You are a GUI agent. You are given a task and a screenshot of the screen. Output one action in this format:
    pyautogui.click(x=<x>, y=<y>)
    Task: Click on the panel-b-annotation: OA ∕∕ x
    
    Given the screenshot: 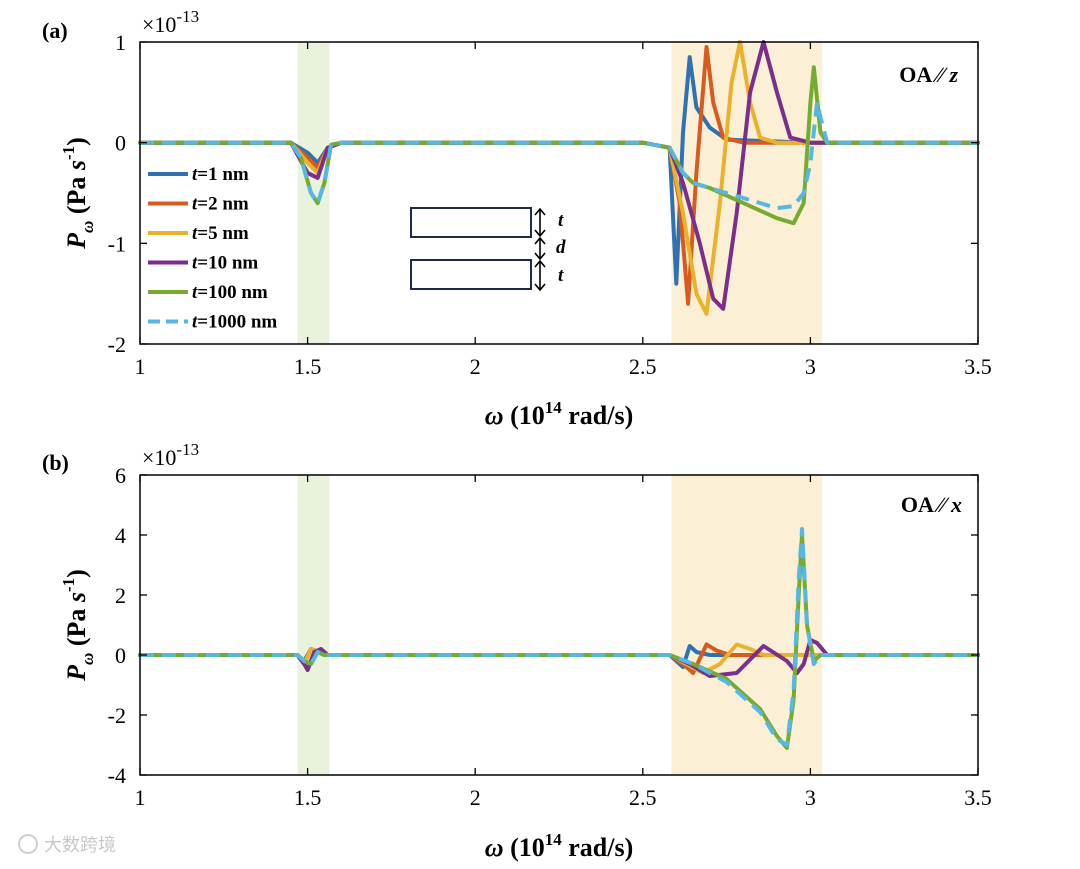 What is the action you would take?
    pyautogui.click(x=931, y=504)
    